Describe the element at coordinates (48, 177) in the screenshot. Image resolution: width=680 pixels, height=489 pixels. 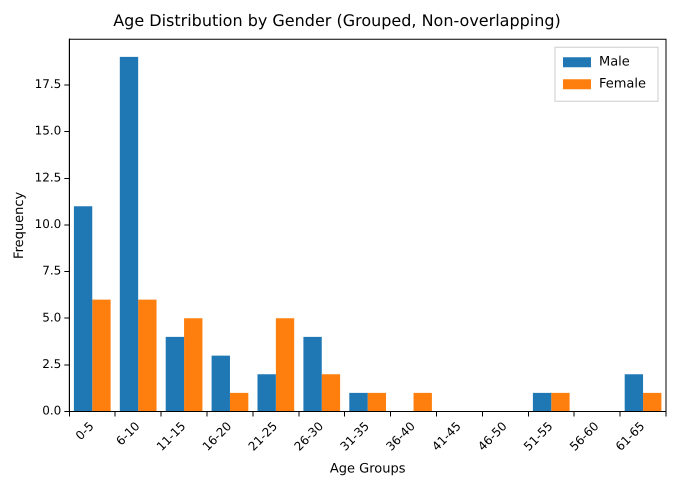
I see `y-tick-label: 12.5` at that location.